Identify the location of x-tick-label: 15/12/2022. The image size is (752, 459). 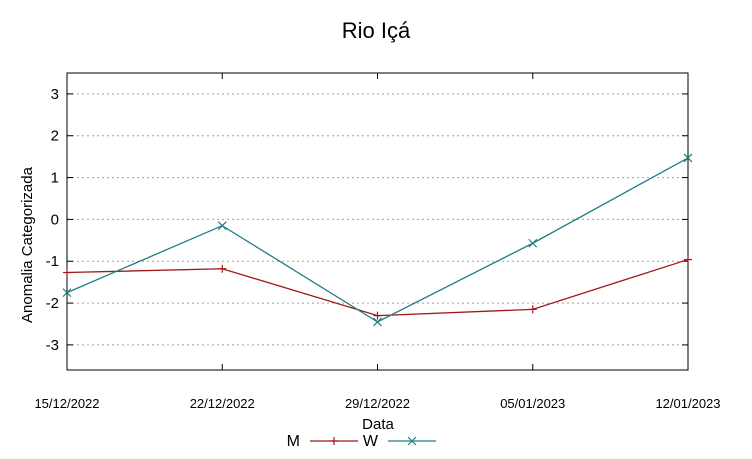
(66, 403).